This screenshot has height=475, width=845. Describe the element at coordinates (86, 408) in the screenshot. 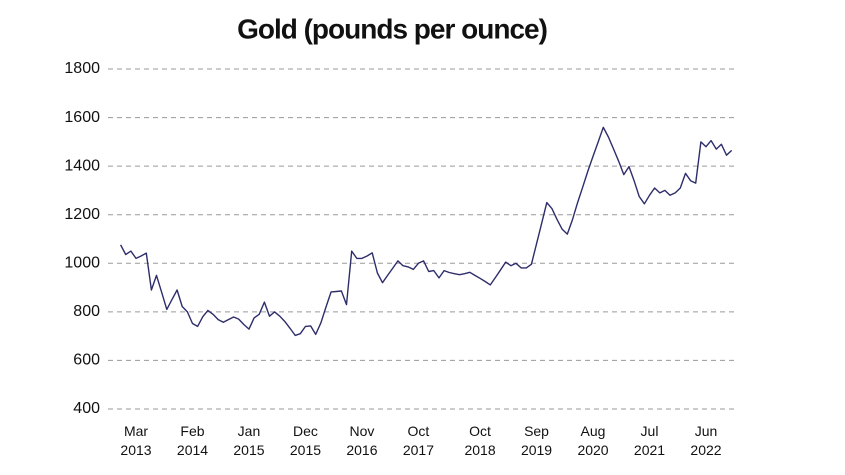

I see `y-tick-label: 400` at that location.